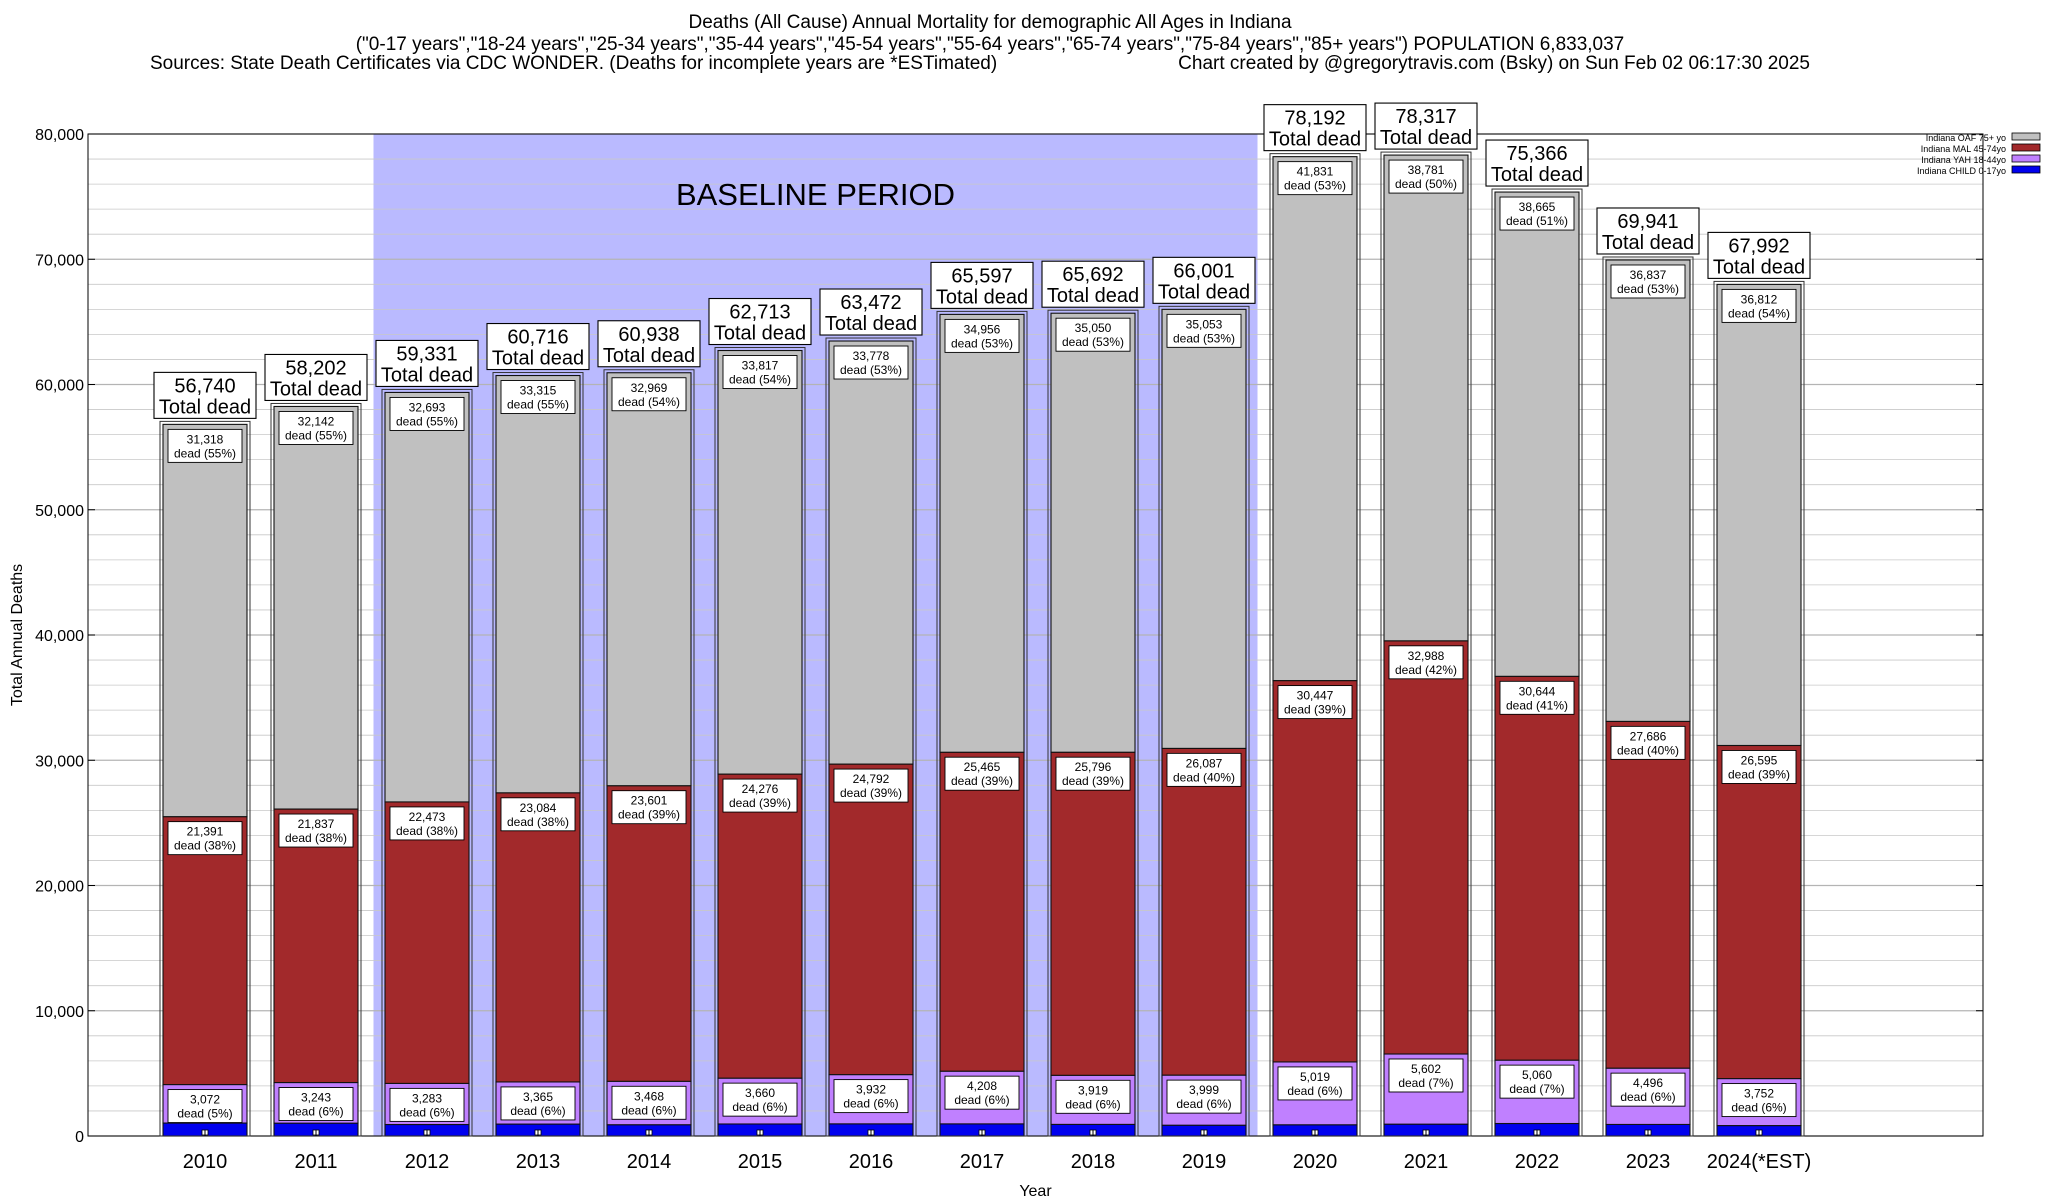 This screenshot has width=2048, height=1200. What do you see at coordinates (1093, 767) in the screenshot?
I see `segment-value-label: 25,796` at bounding box center [1093, 767].